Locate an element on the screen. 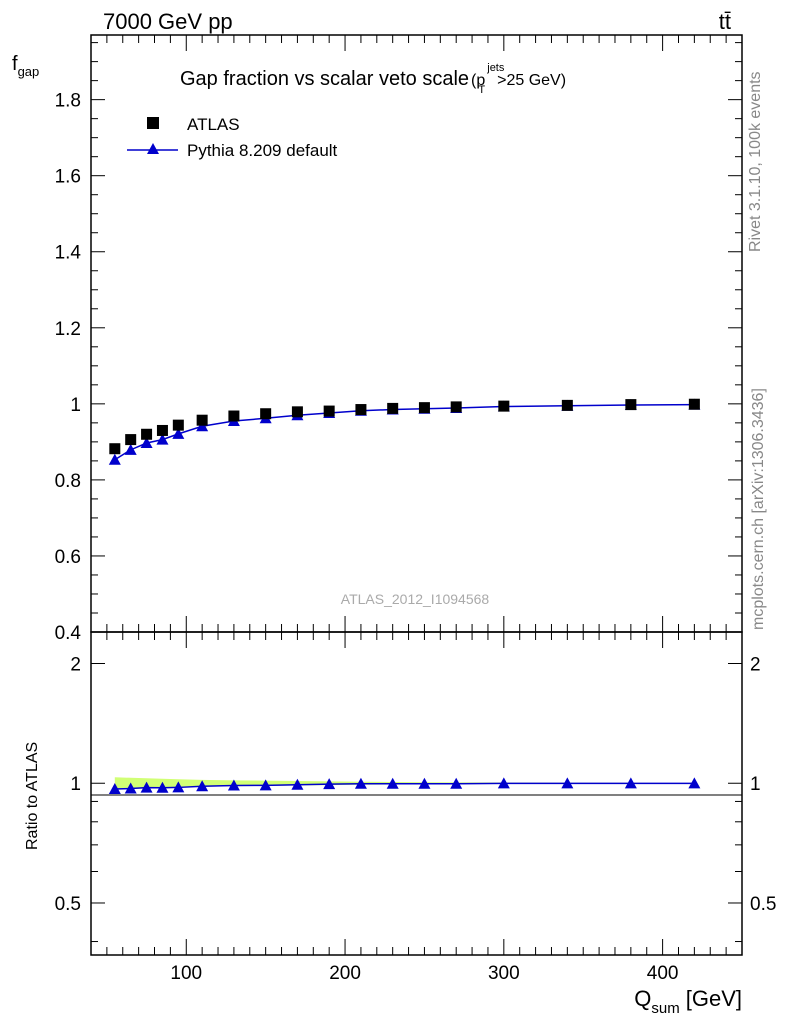  process-label: tt̄ is located at coordinates (725, 21).